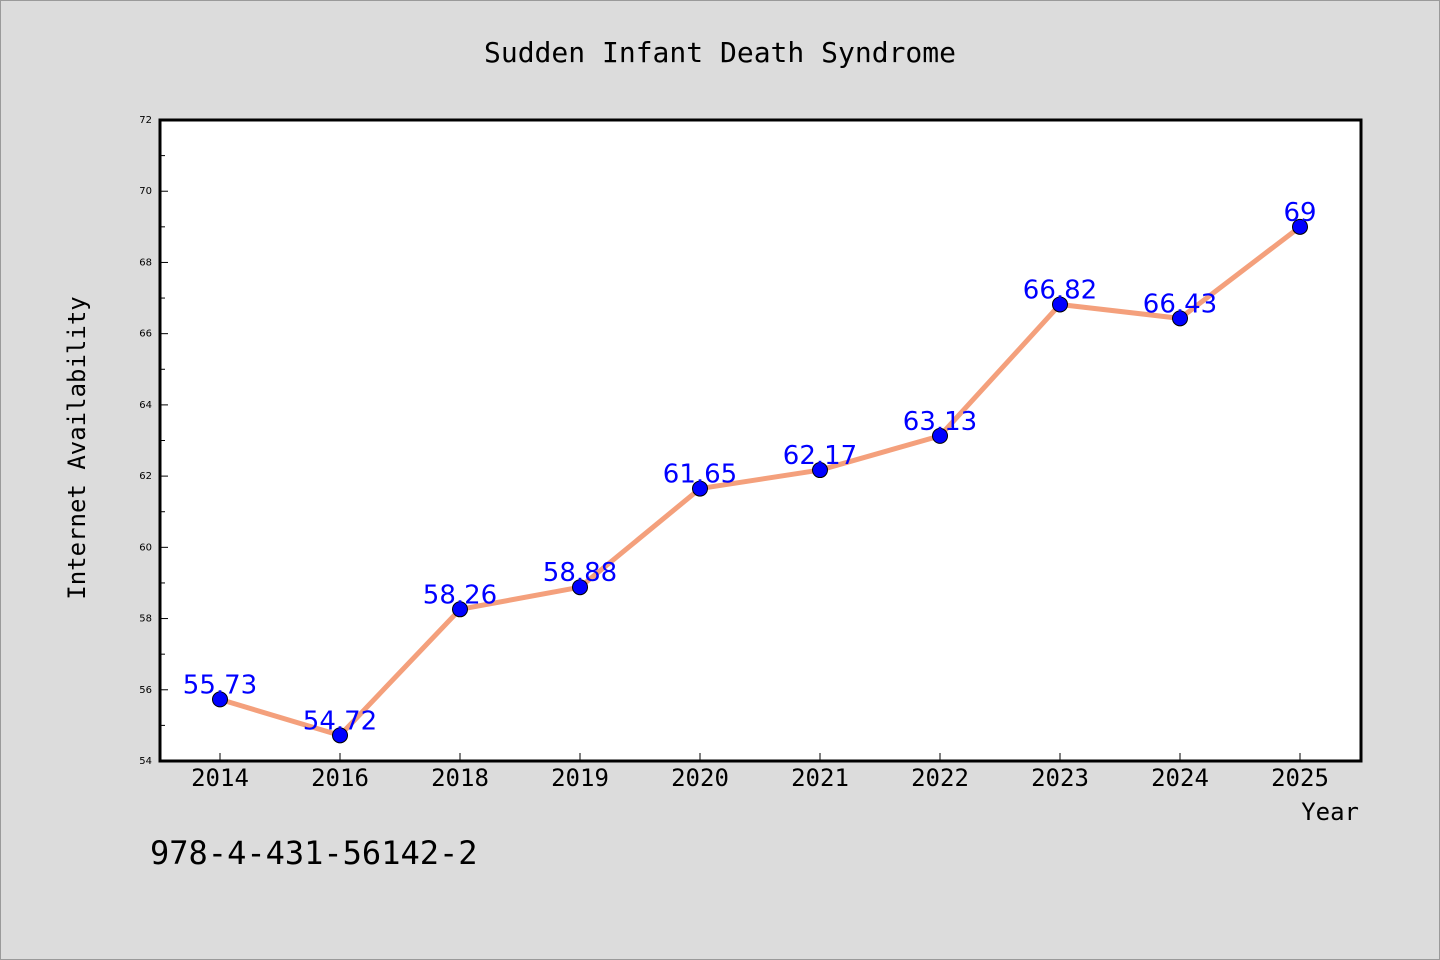 This screenshot has height=960, width=1440. Describe the element at coordinates (340, 778) in the screenshot. I see `x-tick-label: 2016` at that location.